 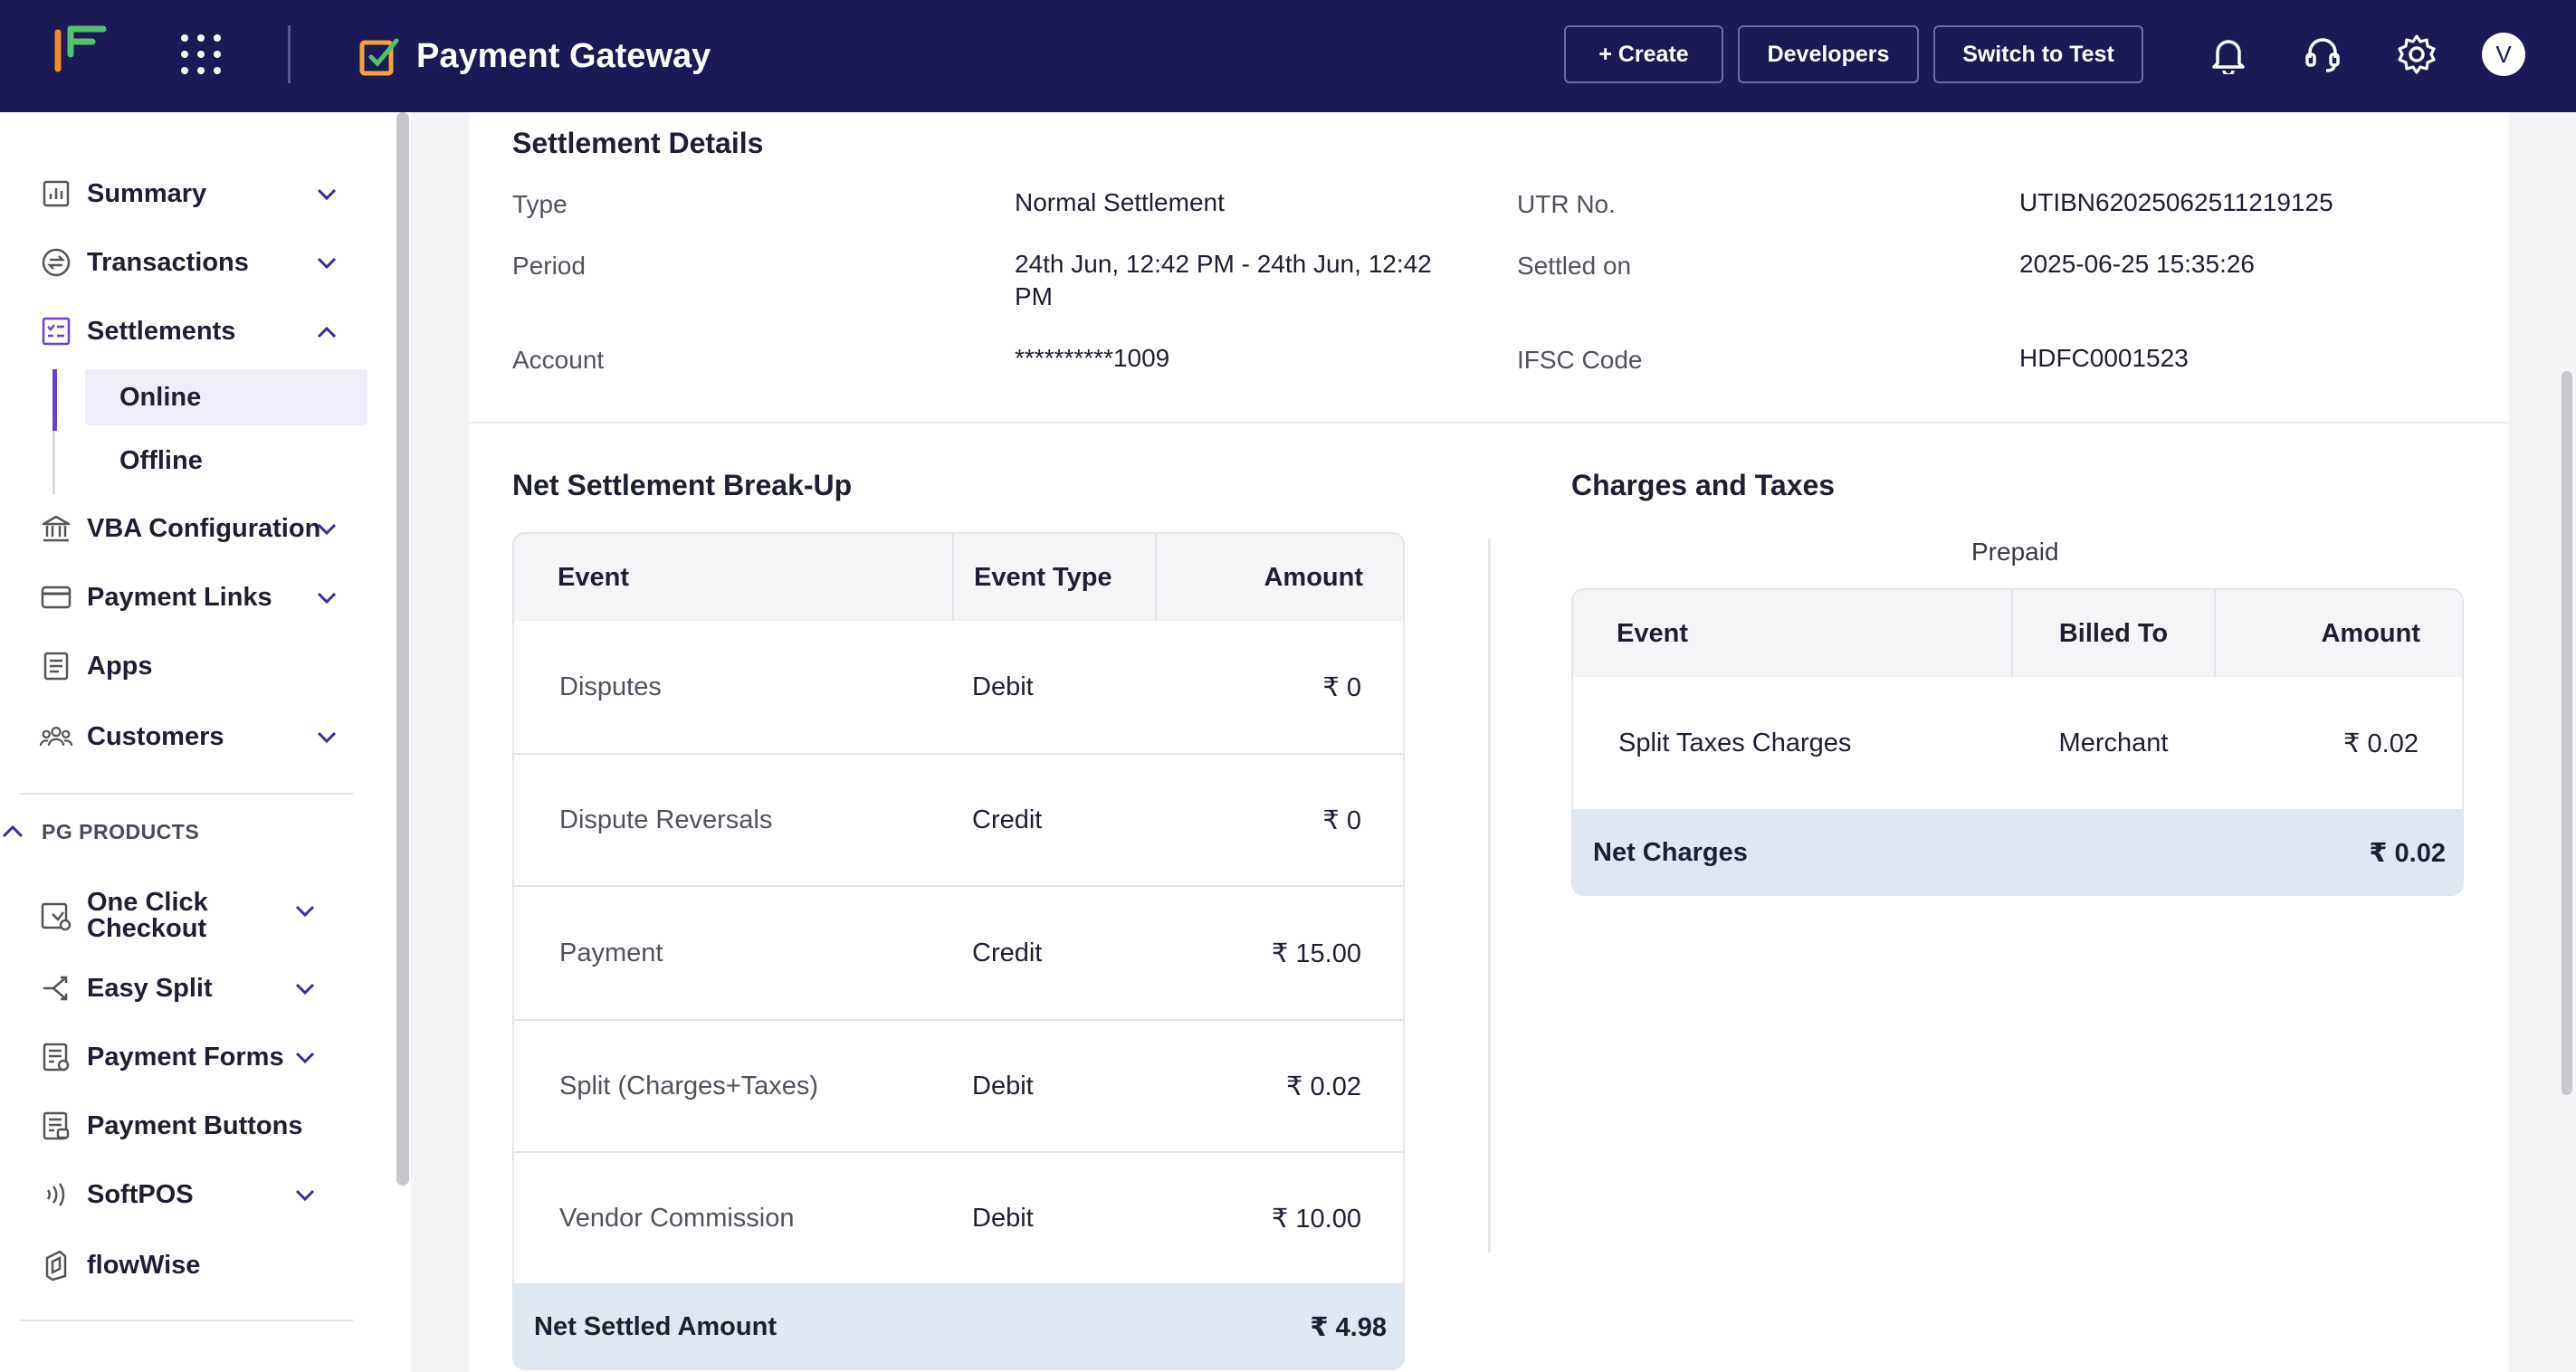 I want to click on charges-title: Charges and Taxes, so click(x=1703, y=485).